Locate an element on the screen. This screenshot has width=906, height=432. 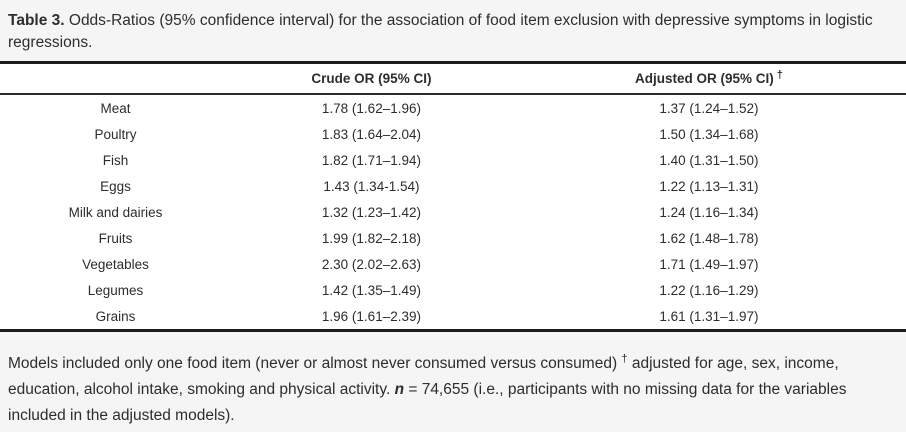
table-header: Crude OR (95% CI) Adjusted OR (95% CI) † is located at coordinates (453, 78).